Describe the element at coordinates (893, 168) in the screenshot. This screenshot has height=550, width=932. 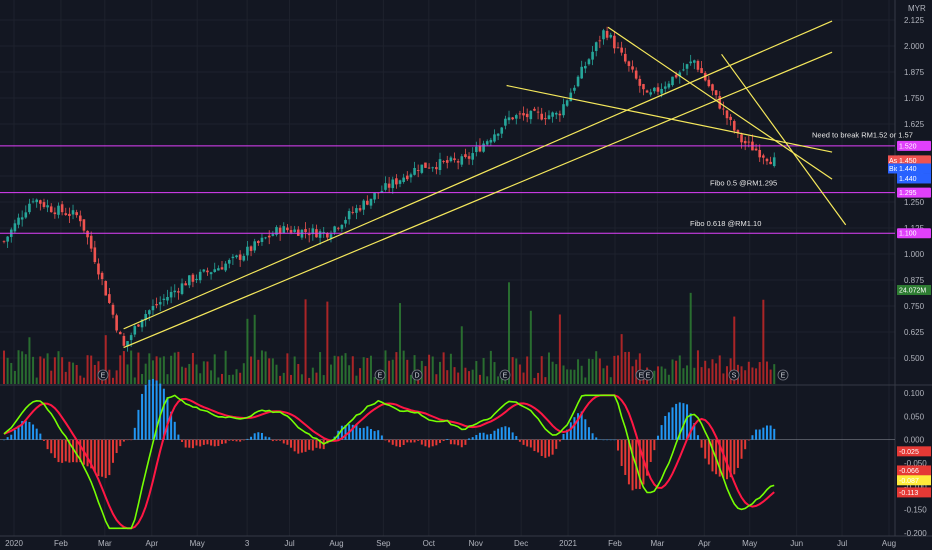
I see `bid-label-bg` at that location.